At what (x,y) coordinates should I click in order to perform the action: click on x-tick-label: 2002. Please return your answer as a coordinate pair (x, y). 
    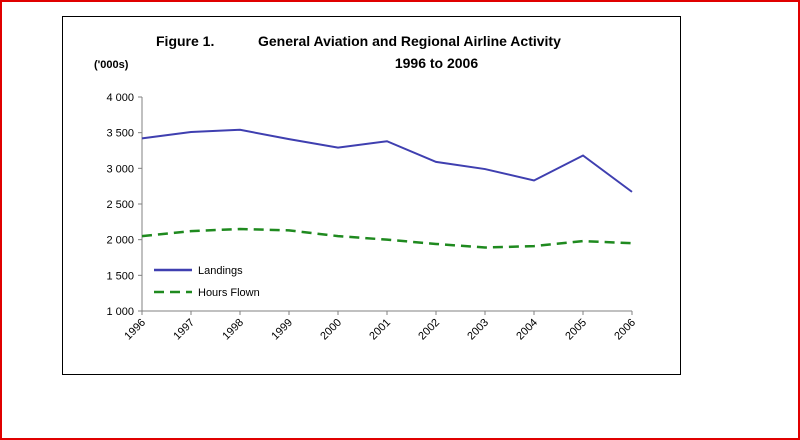
    Looking at the image, I should click on (429, 330).